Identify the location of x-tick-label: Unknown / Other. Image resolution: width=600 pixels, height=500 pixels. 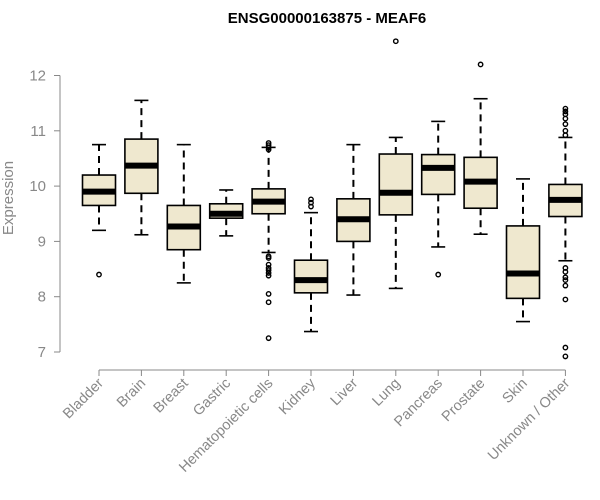
(529, 419).